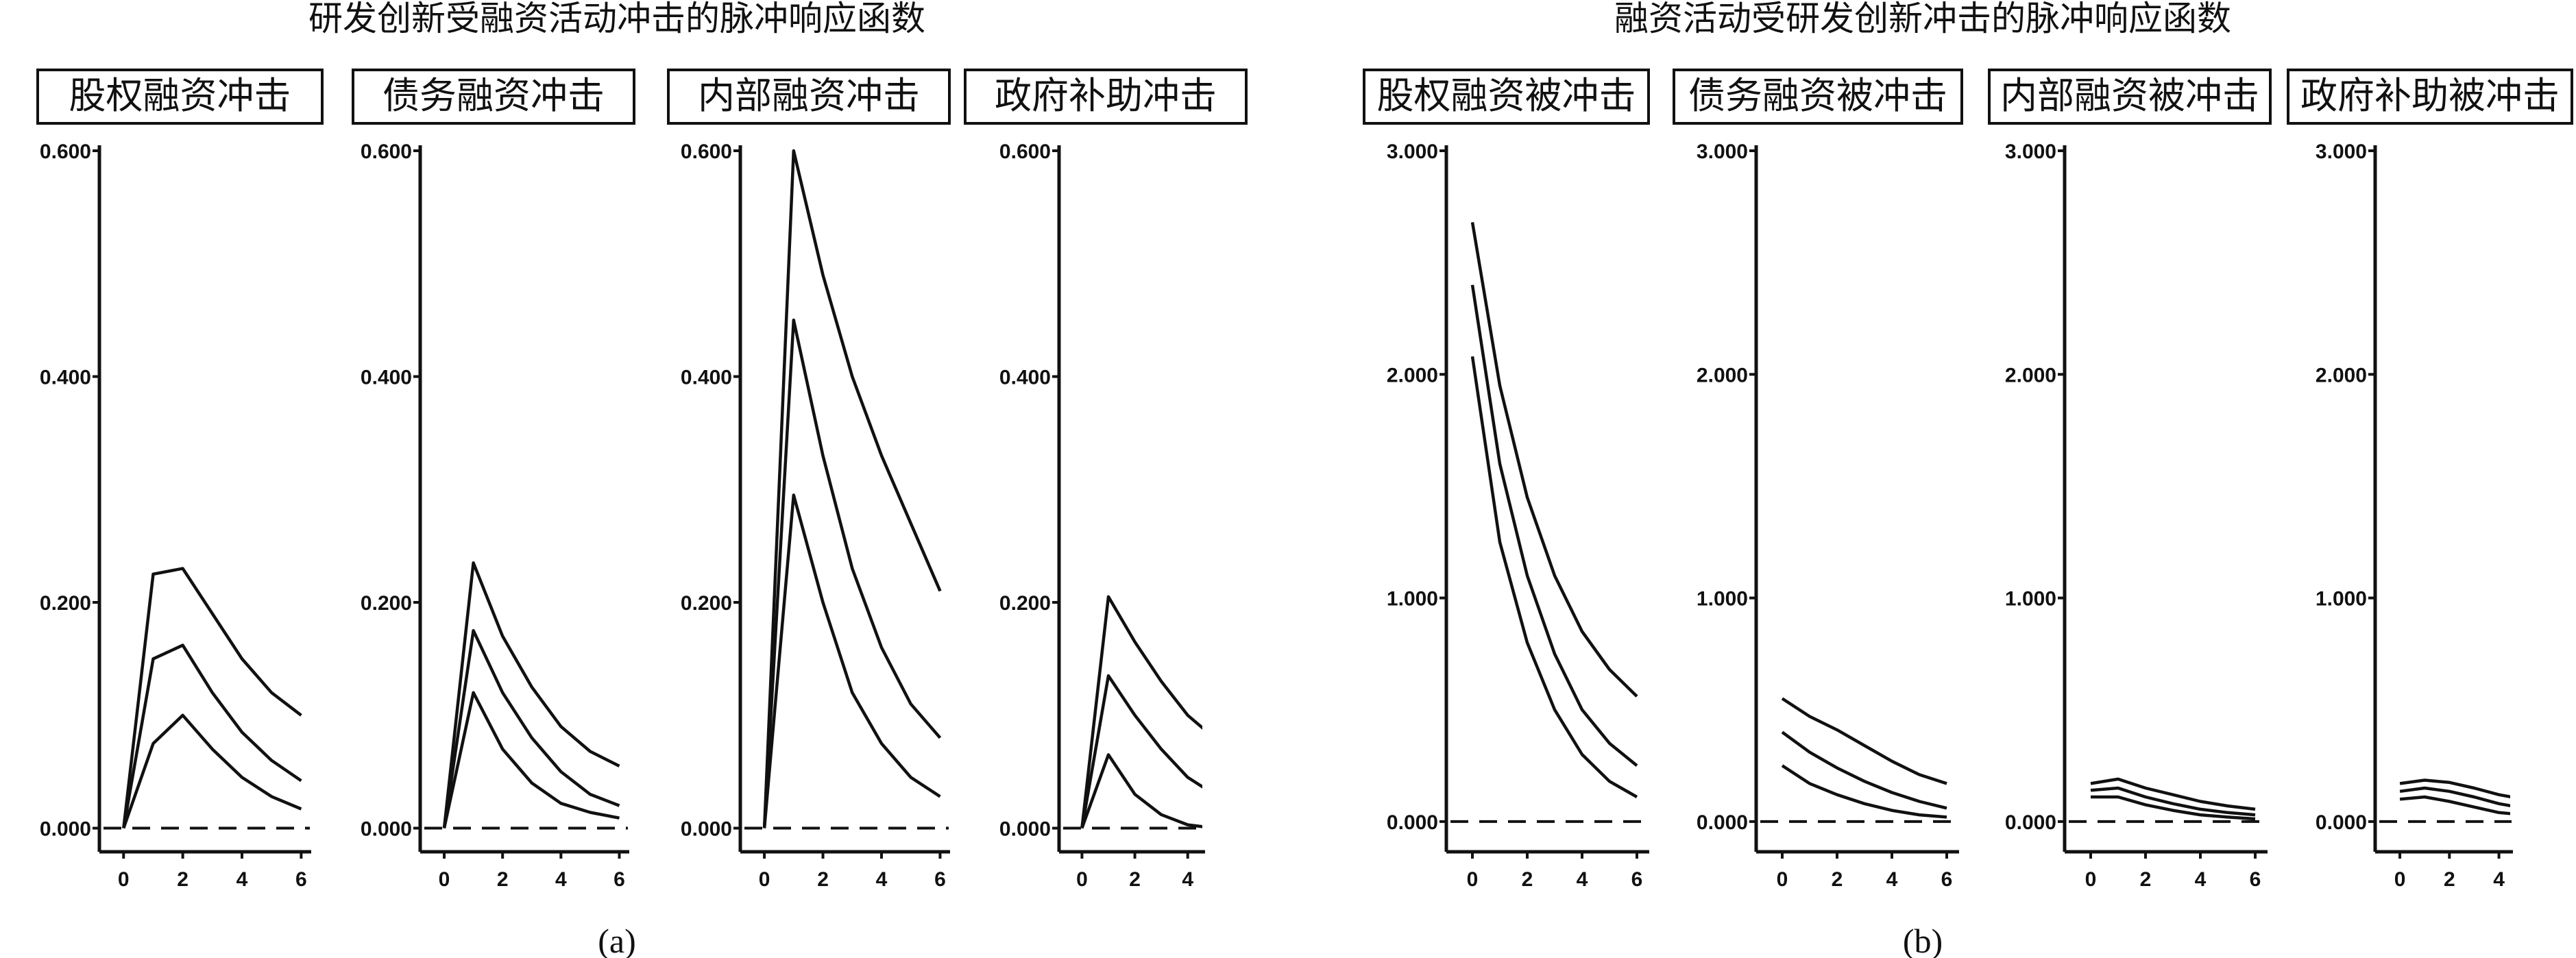  What do you see at coordinates (1106, 480) in the screenshot?
I see `panel-4: 政府补助冲击 0.000 0.200 0.400 0.600 0 2 4` at bounding box center [1106, 480].